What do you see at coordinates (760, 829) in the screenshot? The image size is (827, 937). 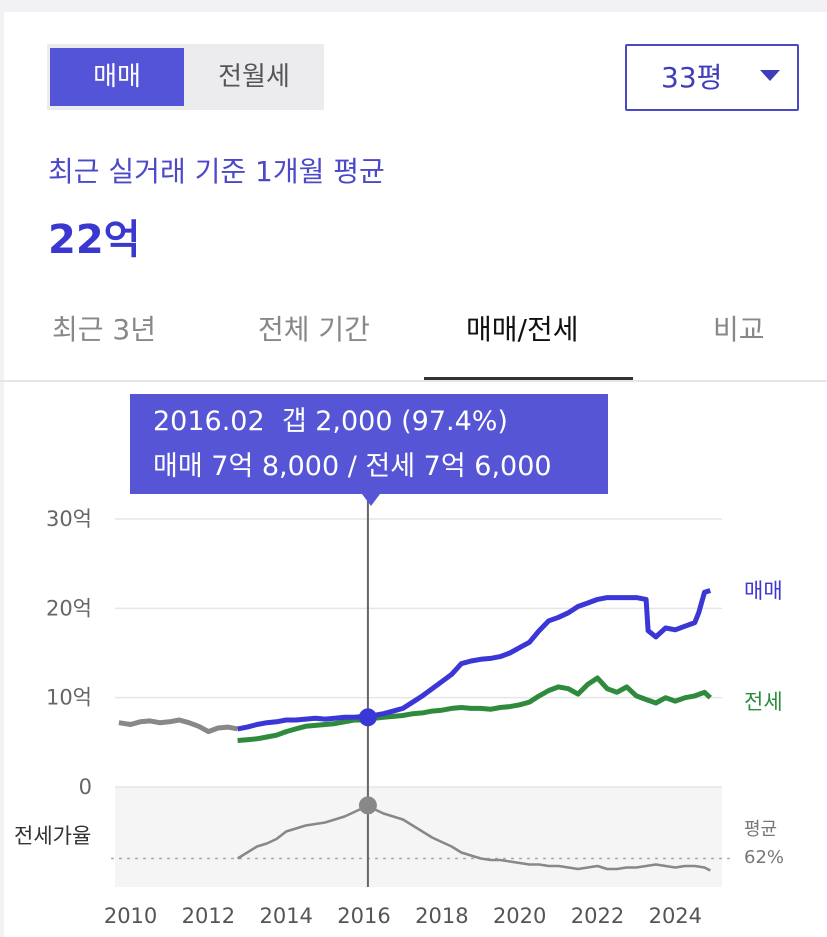 I see `ratio-average-label: 평균` at bounding box center [760, 829].